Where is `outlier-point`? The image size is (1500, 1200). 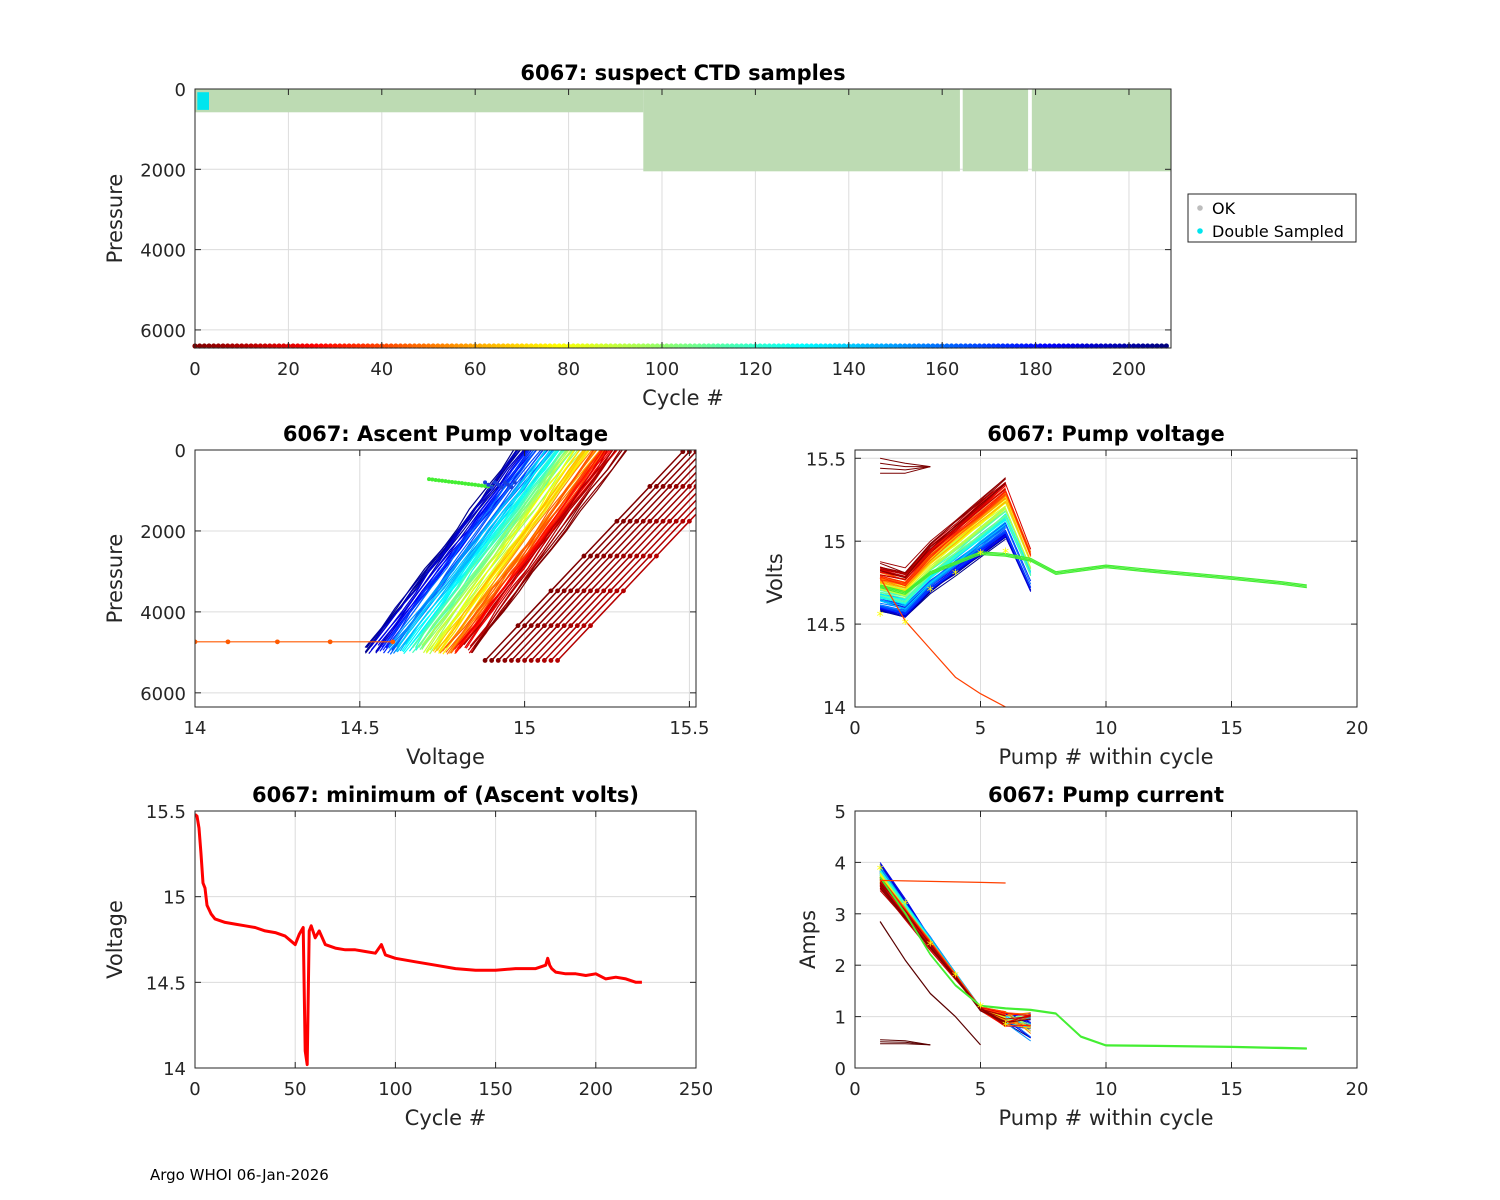
outlier-point is located at coordinates (228, 642).